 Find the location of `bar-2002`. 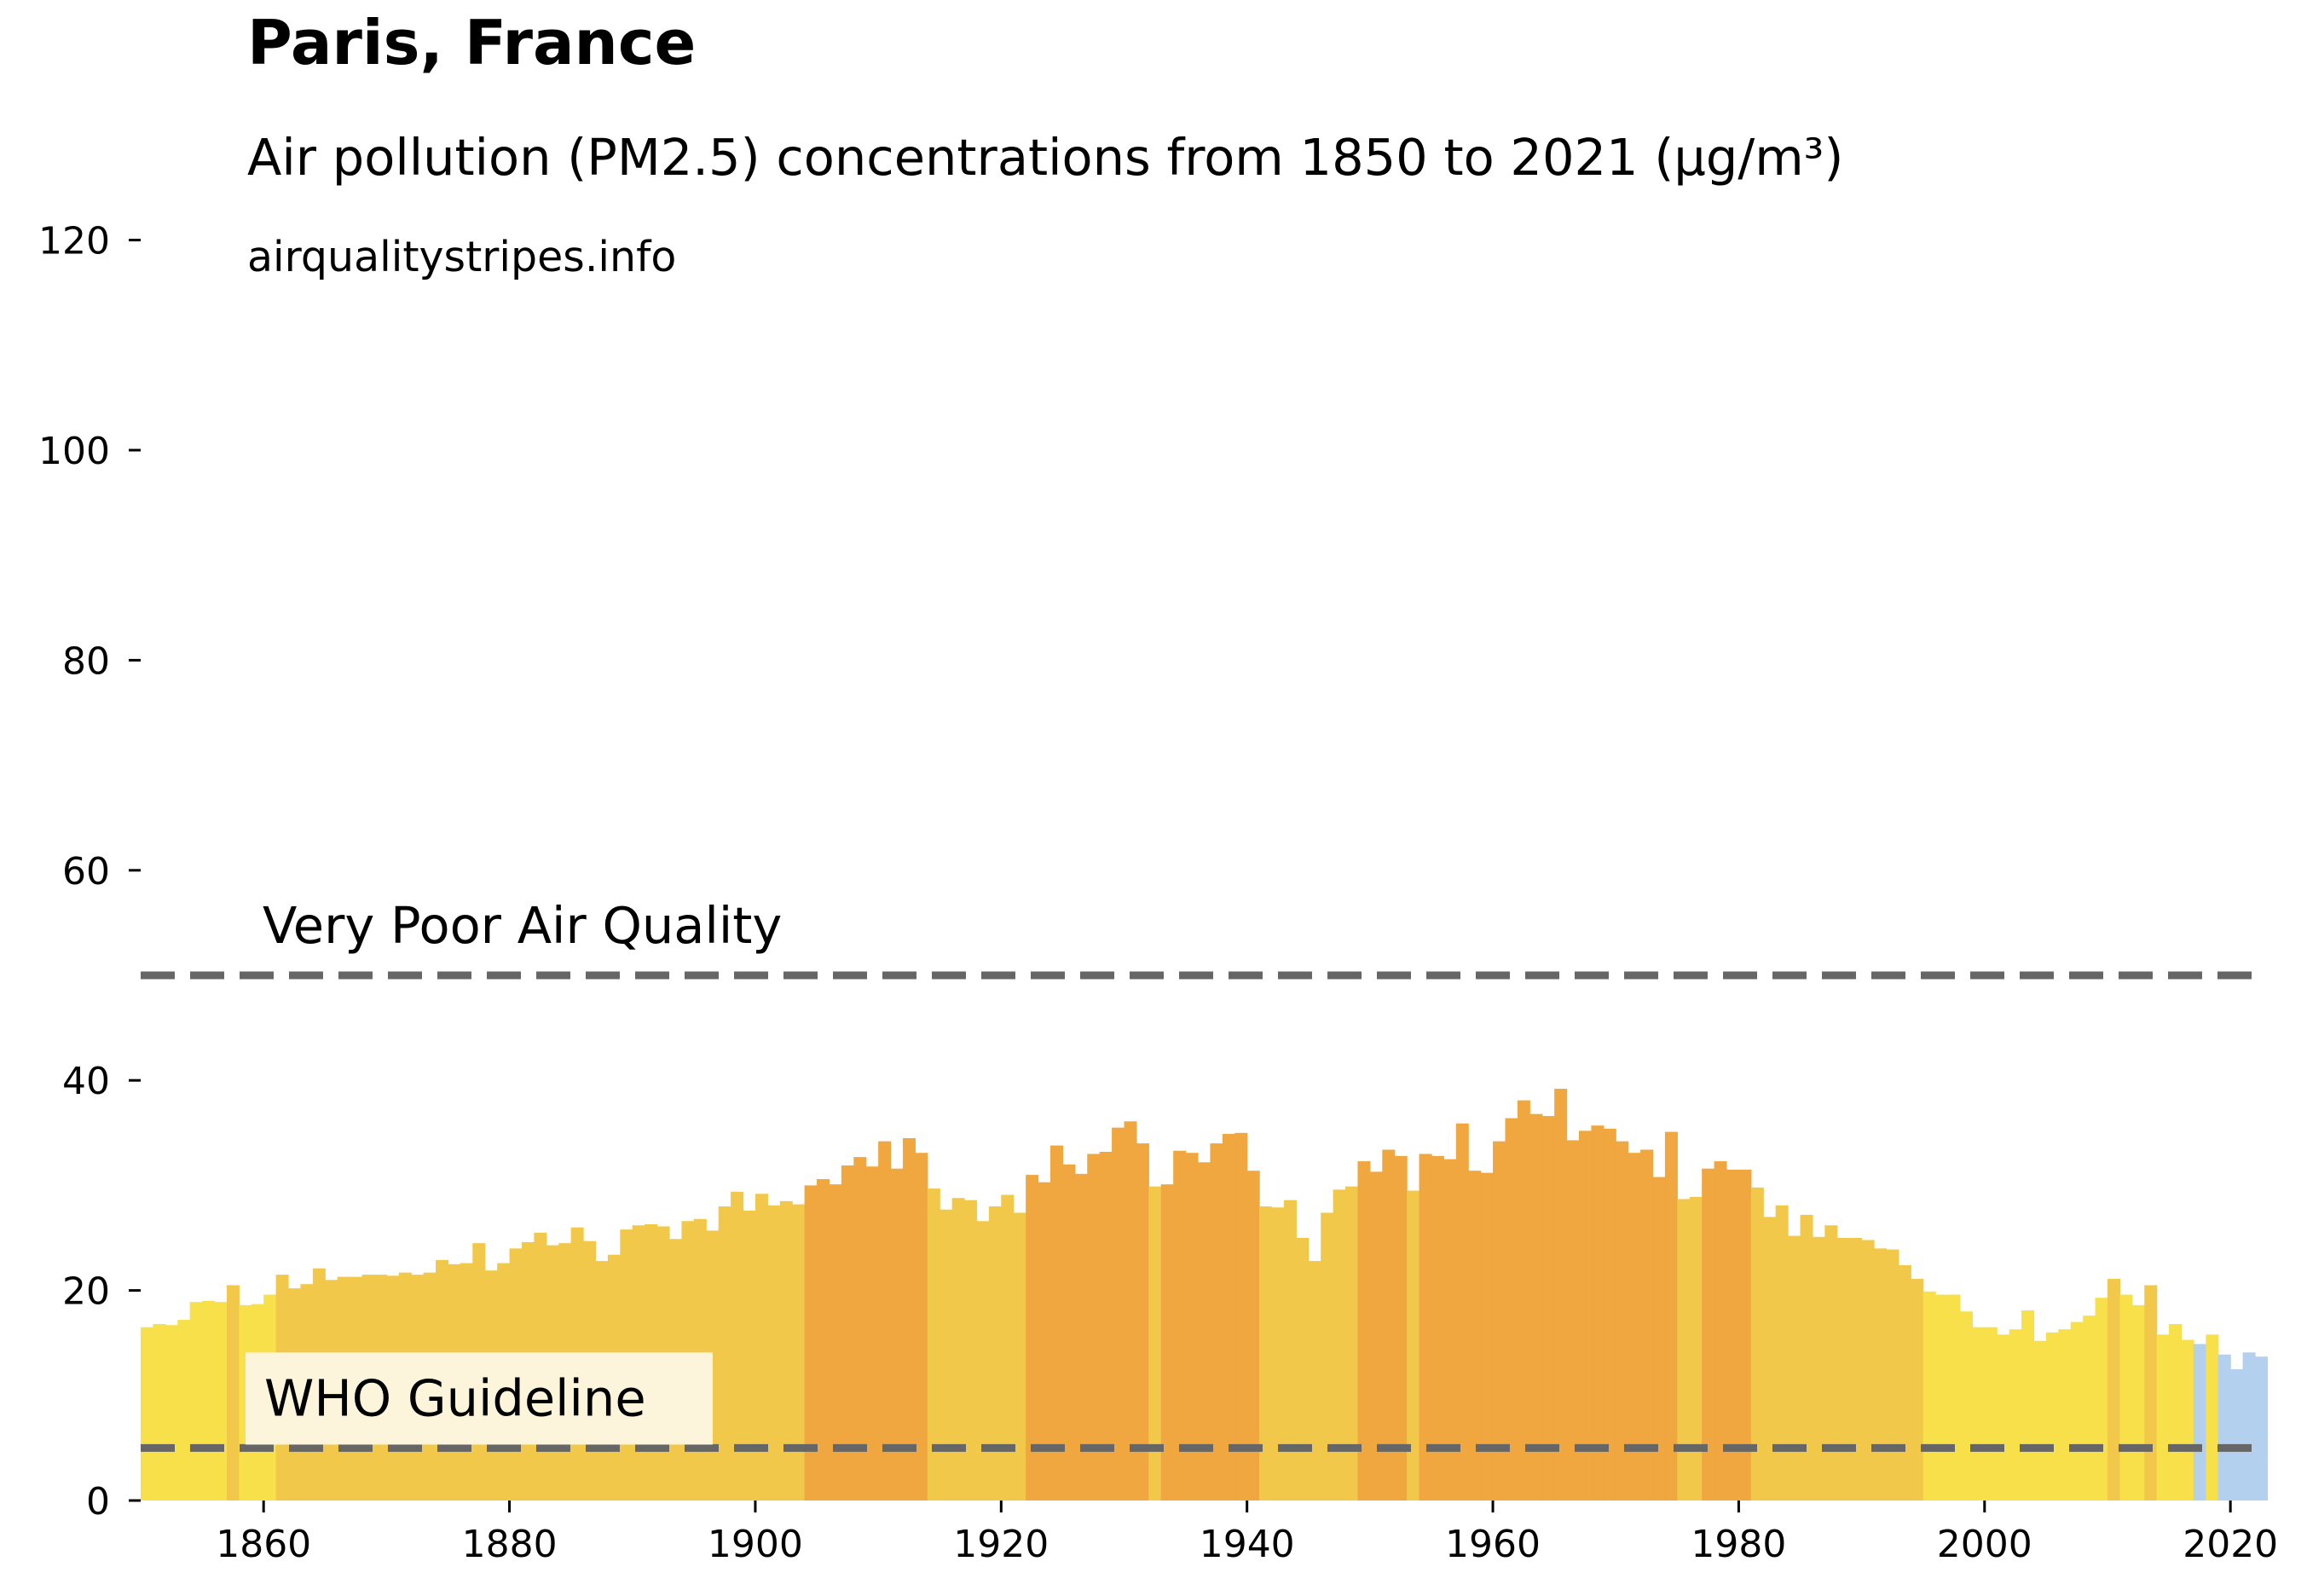

bar-2002 is located at coordinates (2016, 1415).